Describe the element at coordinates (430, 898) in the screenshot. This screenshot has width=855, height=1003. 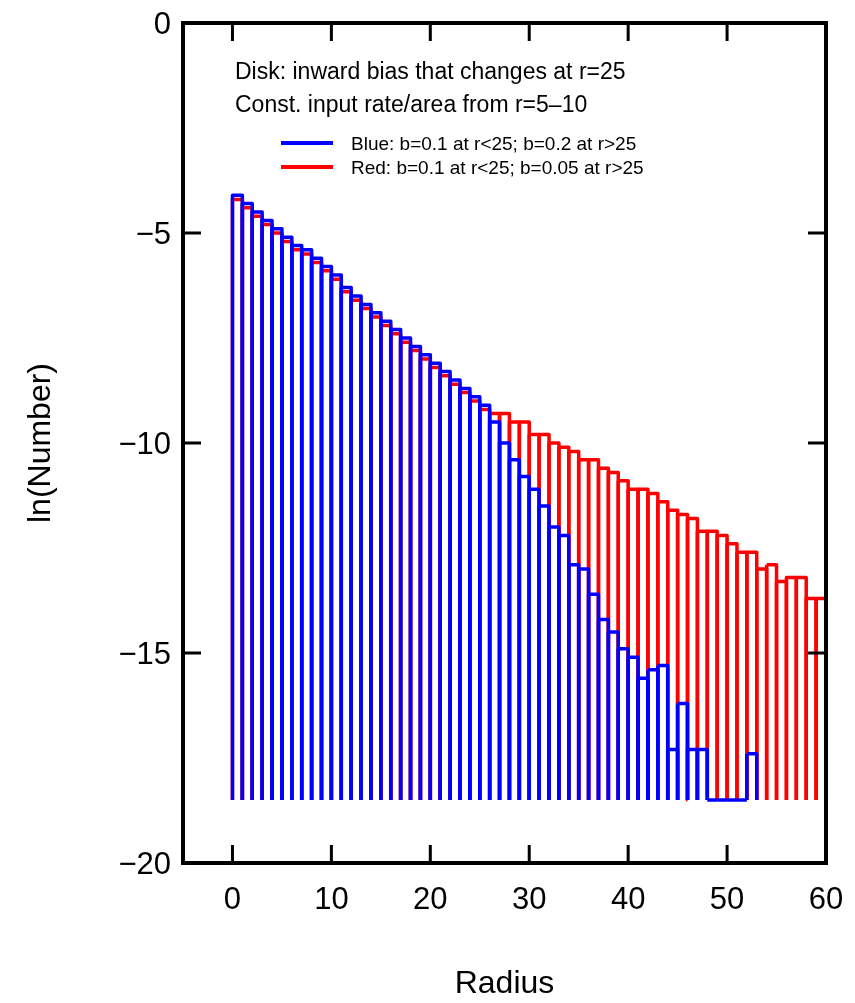
I see `x-tick-label: 20` at that location.